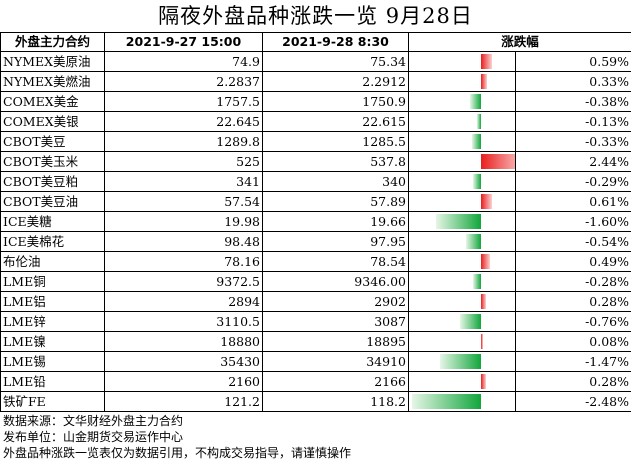  What do you see at coordinates (335, 201) in the screenshot?
I see `curr-price: 57.89` at bounding box center [335, 201].